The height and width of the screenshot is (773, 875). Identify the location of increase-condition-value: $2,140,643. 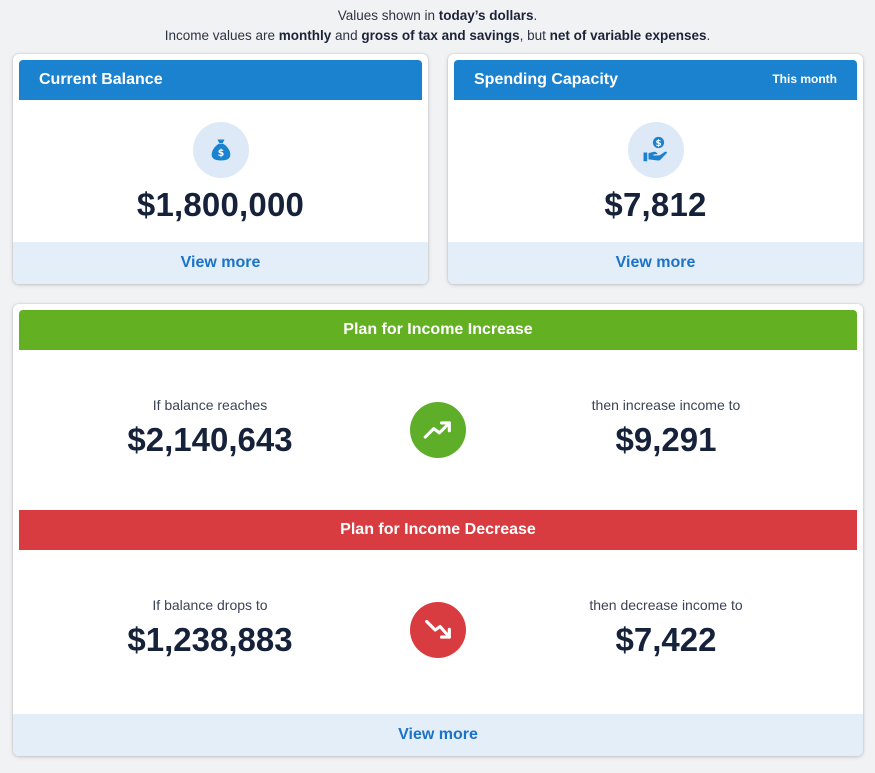
(210, 439).